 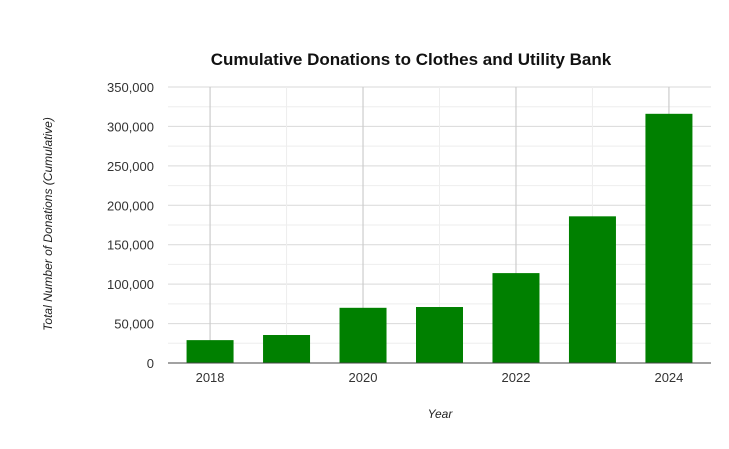 I want to click on bar-2022, so click(x=516, y=318).